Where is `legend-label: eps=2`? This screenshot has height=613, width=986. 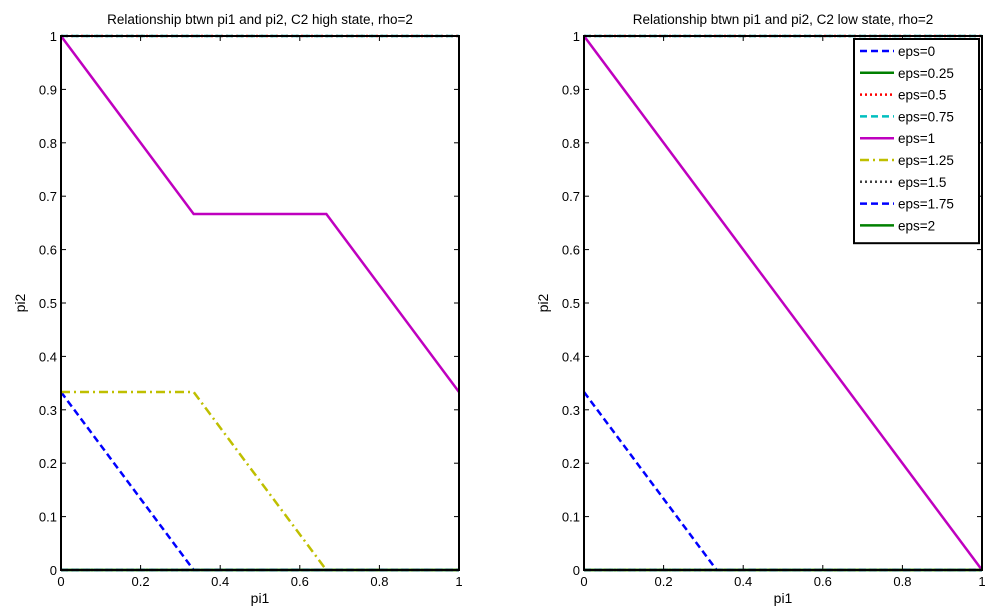 legend-label: eps=2 is located at coordinates (916, 225).